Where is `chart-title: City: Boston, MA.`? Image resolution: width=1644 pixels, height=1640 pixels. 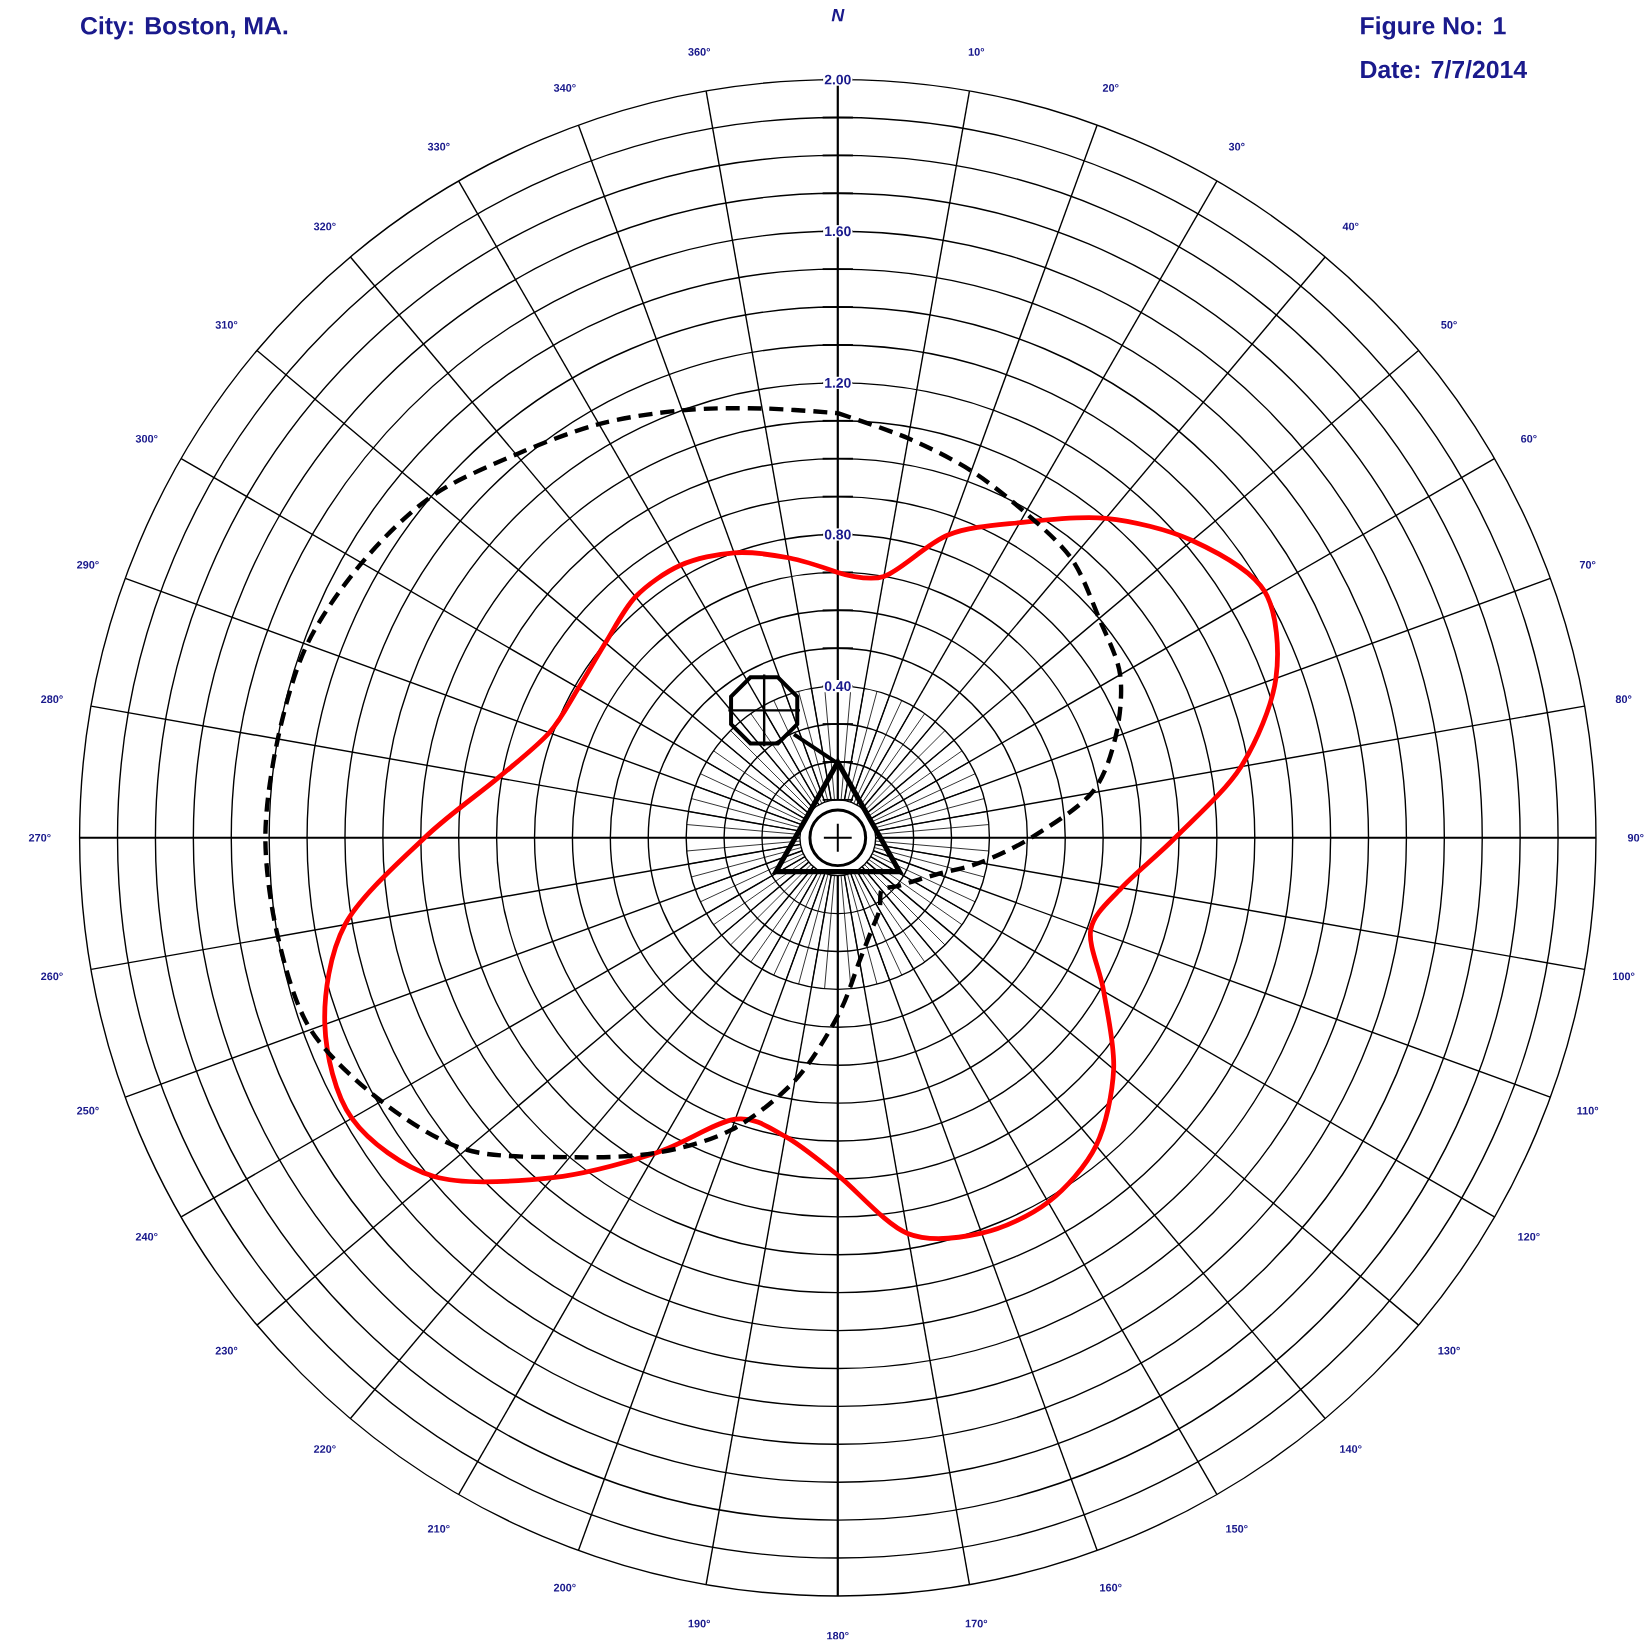
chart-title: City: Boston, MA. is located at coordinates (184, 28).